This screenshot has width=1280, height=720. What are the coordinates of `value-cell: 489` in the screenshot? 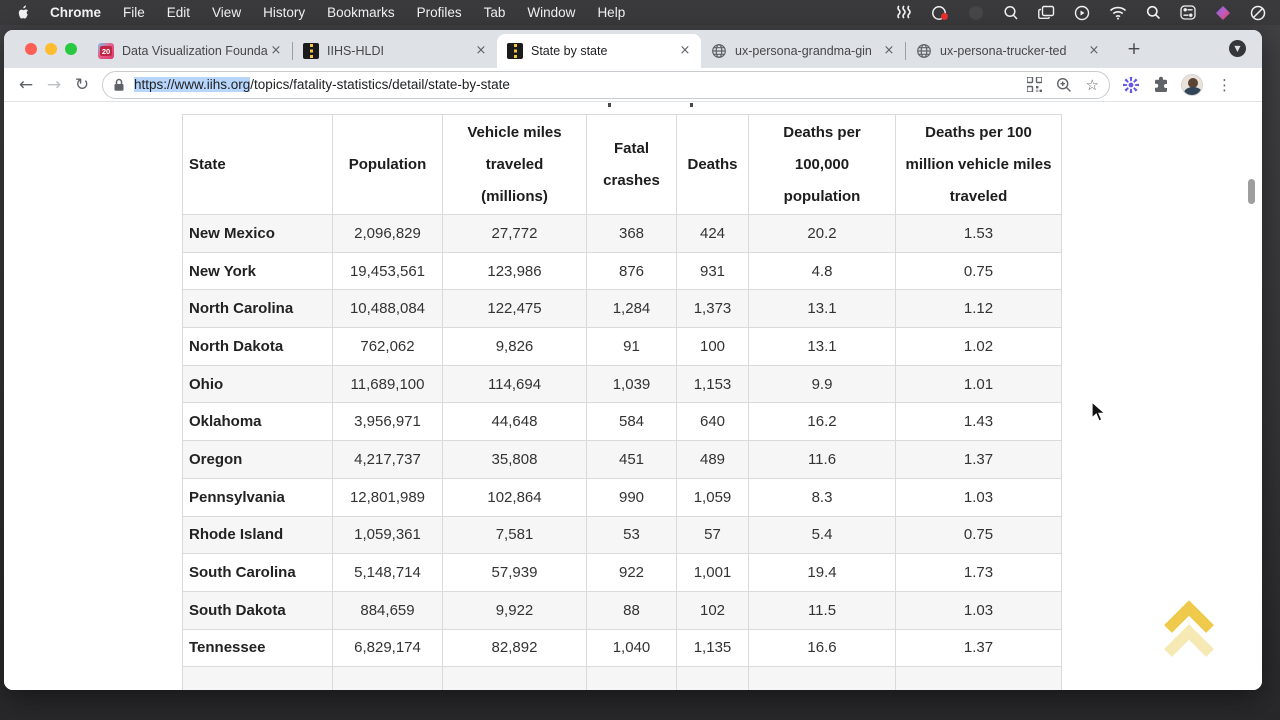 It's located at (712, 459).